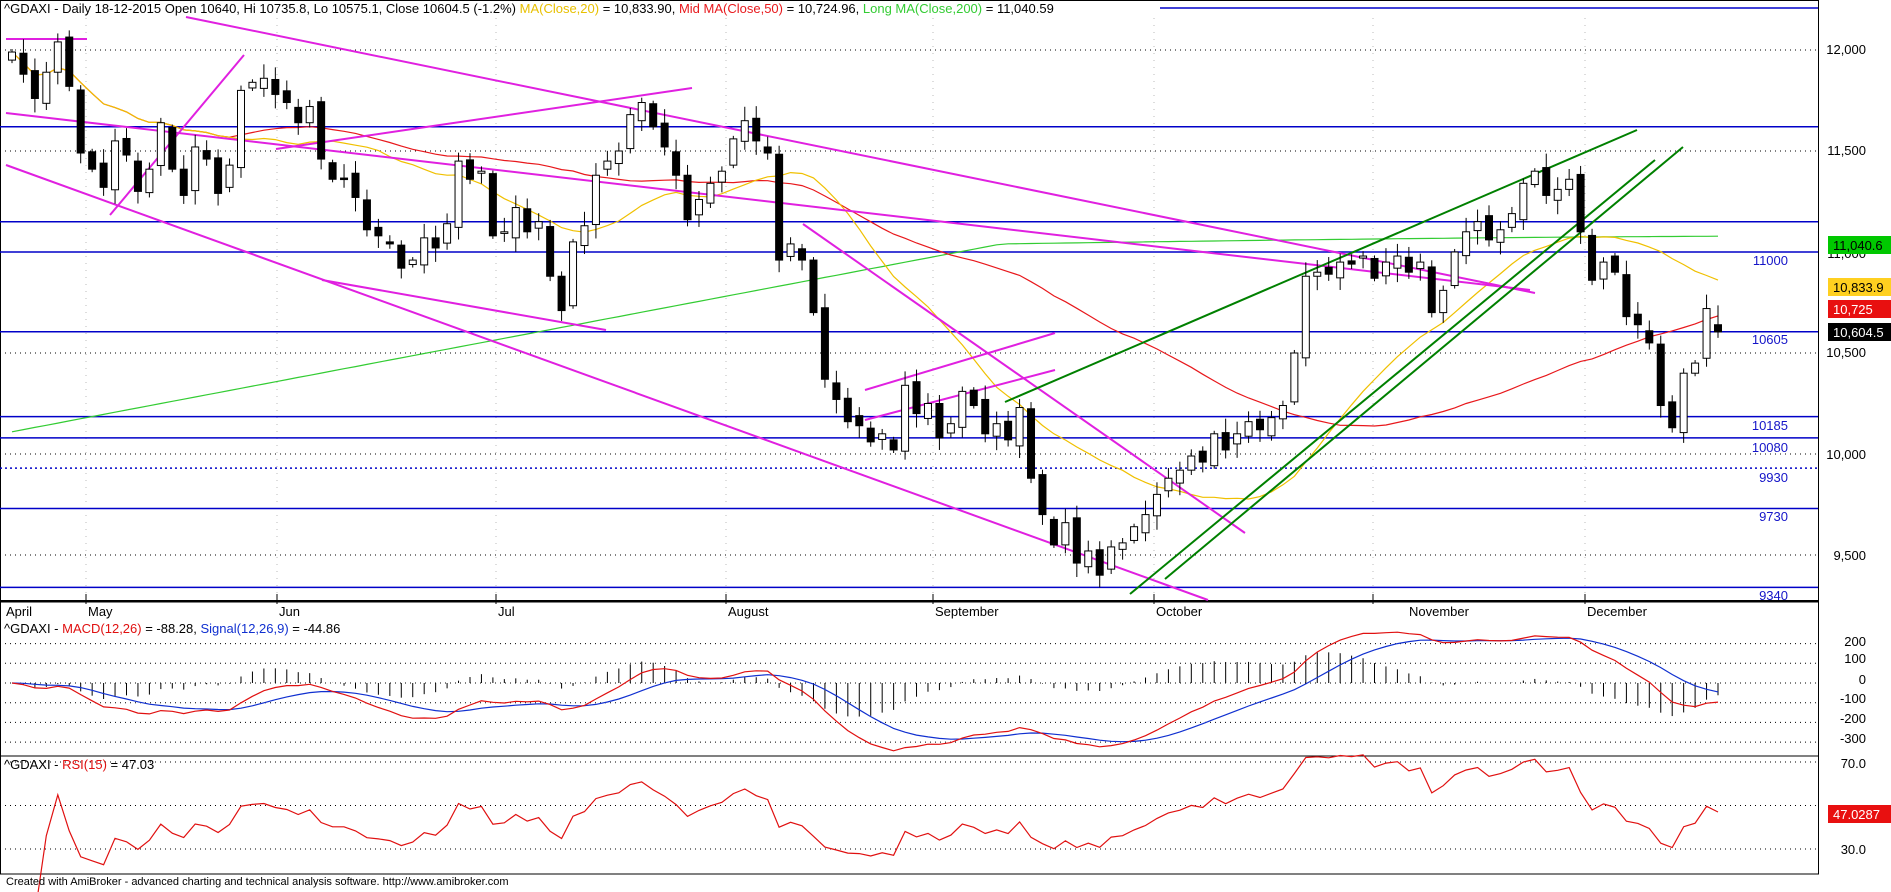  What do you see at coordinates (1018, 8) in the screenshot?
I see `header-ma200-value: = 11,040.59` at bounding box center [1018, 8].